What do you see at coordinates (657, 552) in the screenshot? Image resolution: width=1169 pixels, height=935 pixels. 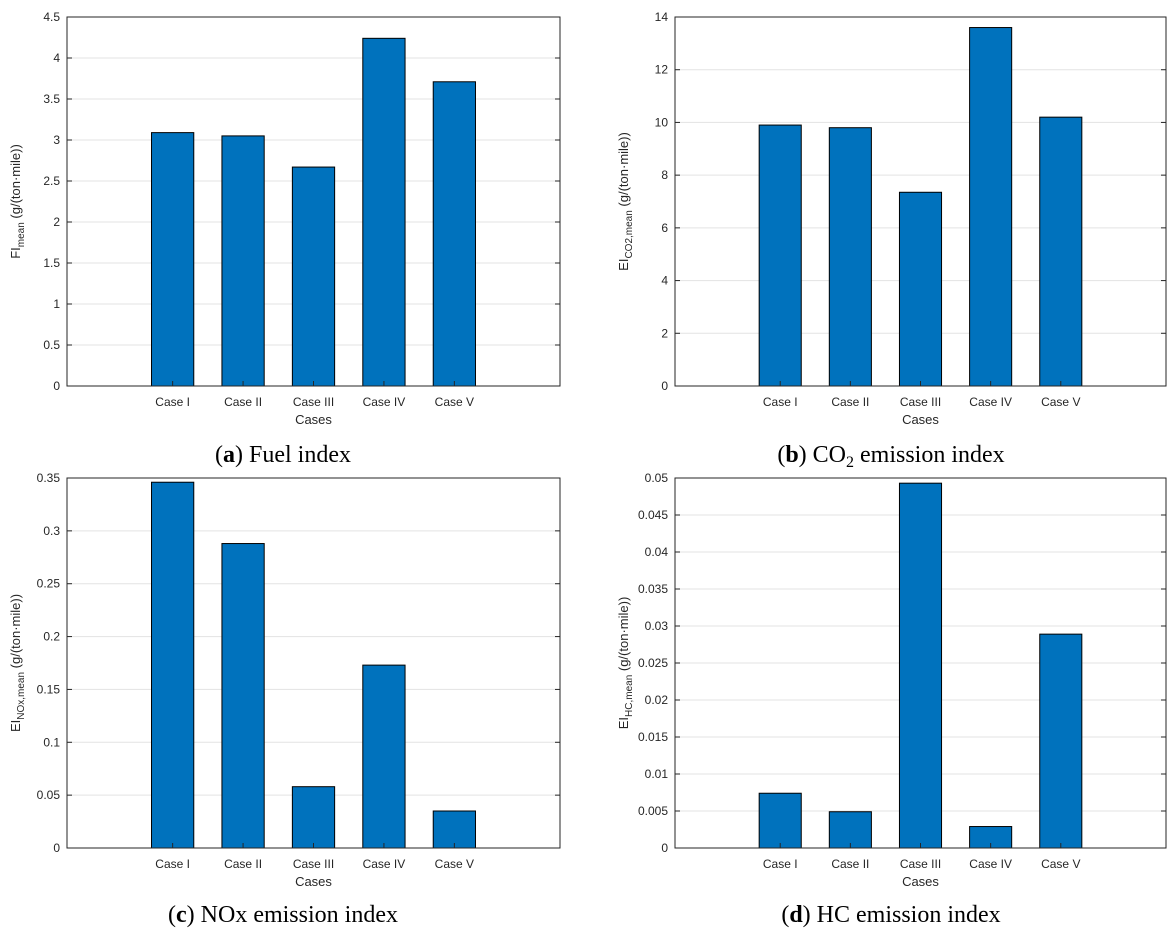 I see `ytick-label-d-8: 0.04` at bounding box center [657, 552].